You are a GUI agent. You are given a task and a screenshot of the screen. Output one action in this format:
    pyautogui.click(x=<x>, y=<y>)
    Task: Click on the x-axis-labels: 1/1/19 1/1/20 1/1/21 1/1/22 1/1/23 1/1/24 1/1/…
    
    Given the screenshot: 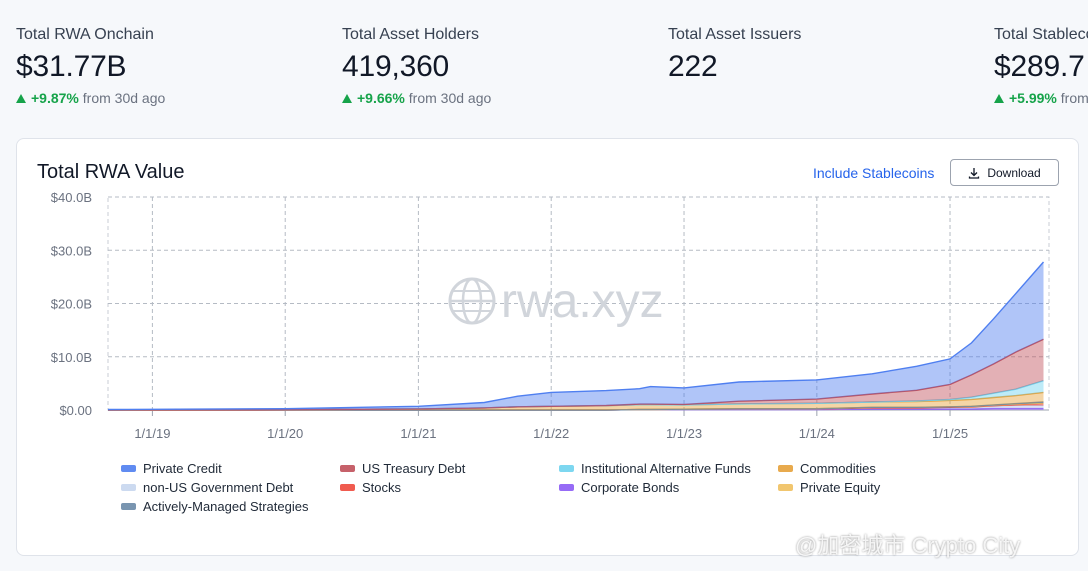 What is the action you would take?
    pyautogui.click(x=551, y=433)
    